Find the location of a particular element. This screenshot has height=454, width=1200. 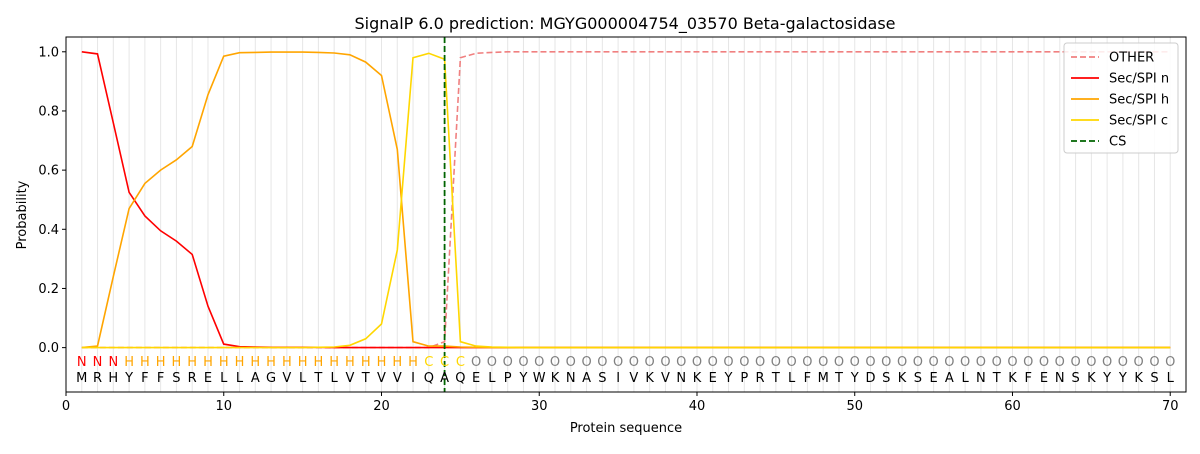

x-ticks: 0 10 20 30 40 50 60 70 is located at coordinates (620, 403).